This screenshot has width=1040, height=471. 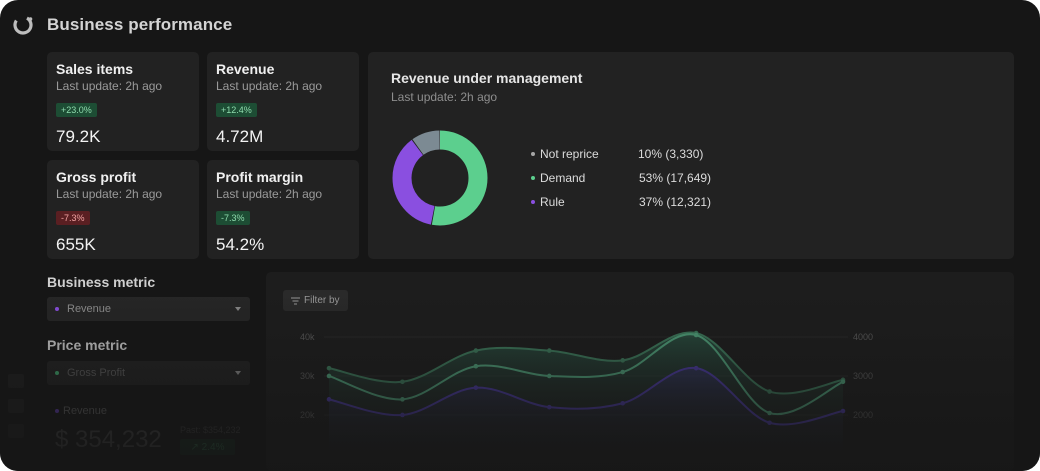 What do you see at coordinates (236, 110) in the screenshot?
I see `kpi-trend-badge: +12.4%` at bounding box center [236, 110].